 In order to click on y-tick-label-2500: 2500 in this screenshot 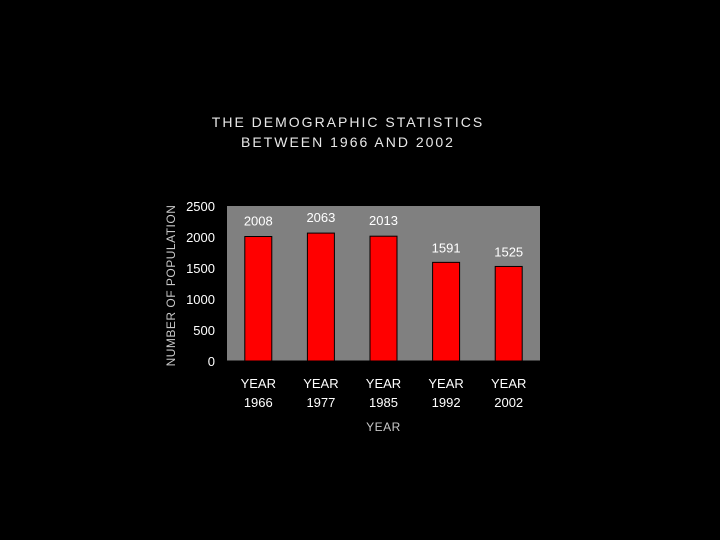, I will do `click(200, 206)`.